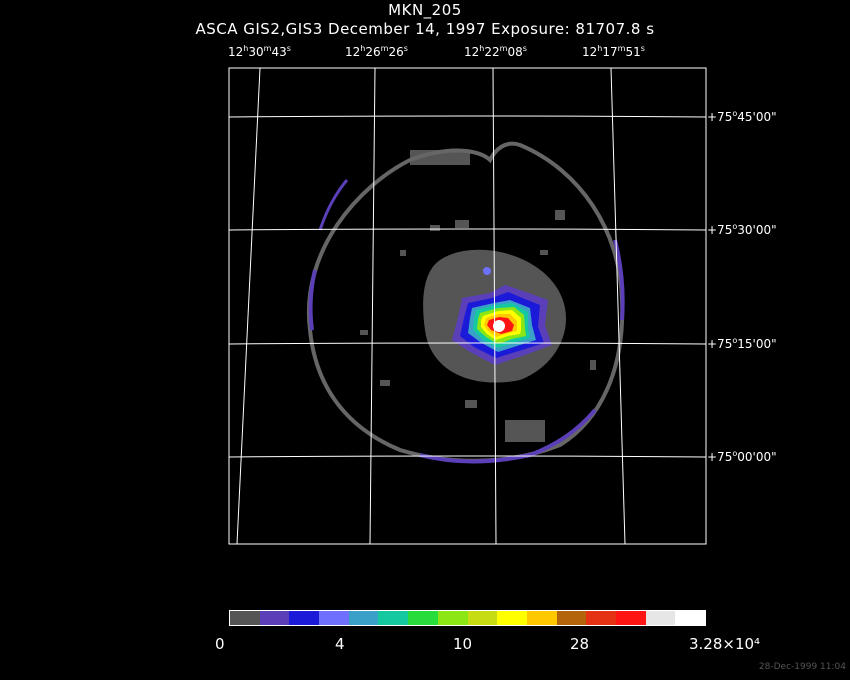  What do you see at coordinates (725, 644) in the screenshot?
I see `colorbar-tick-4: 3.28×10⁴` at bounding box center [725, 644].